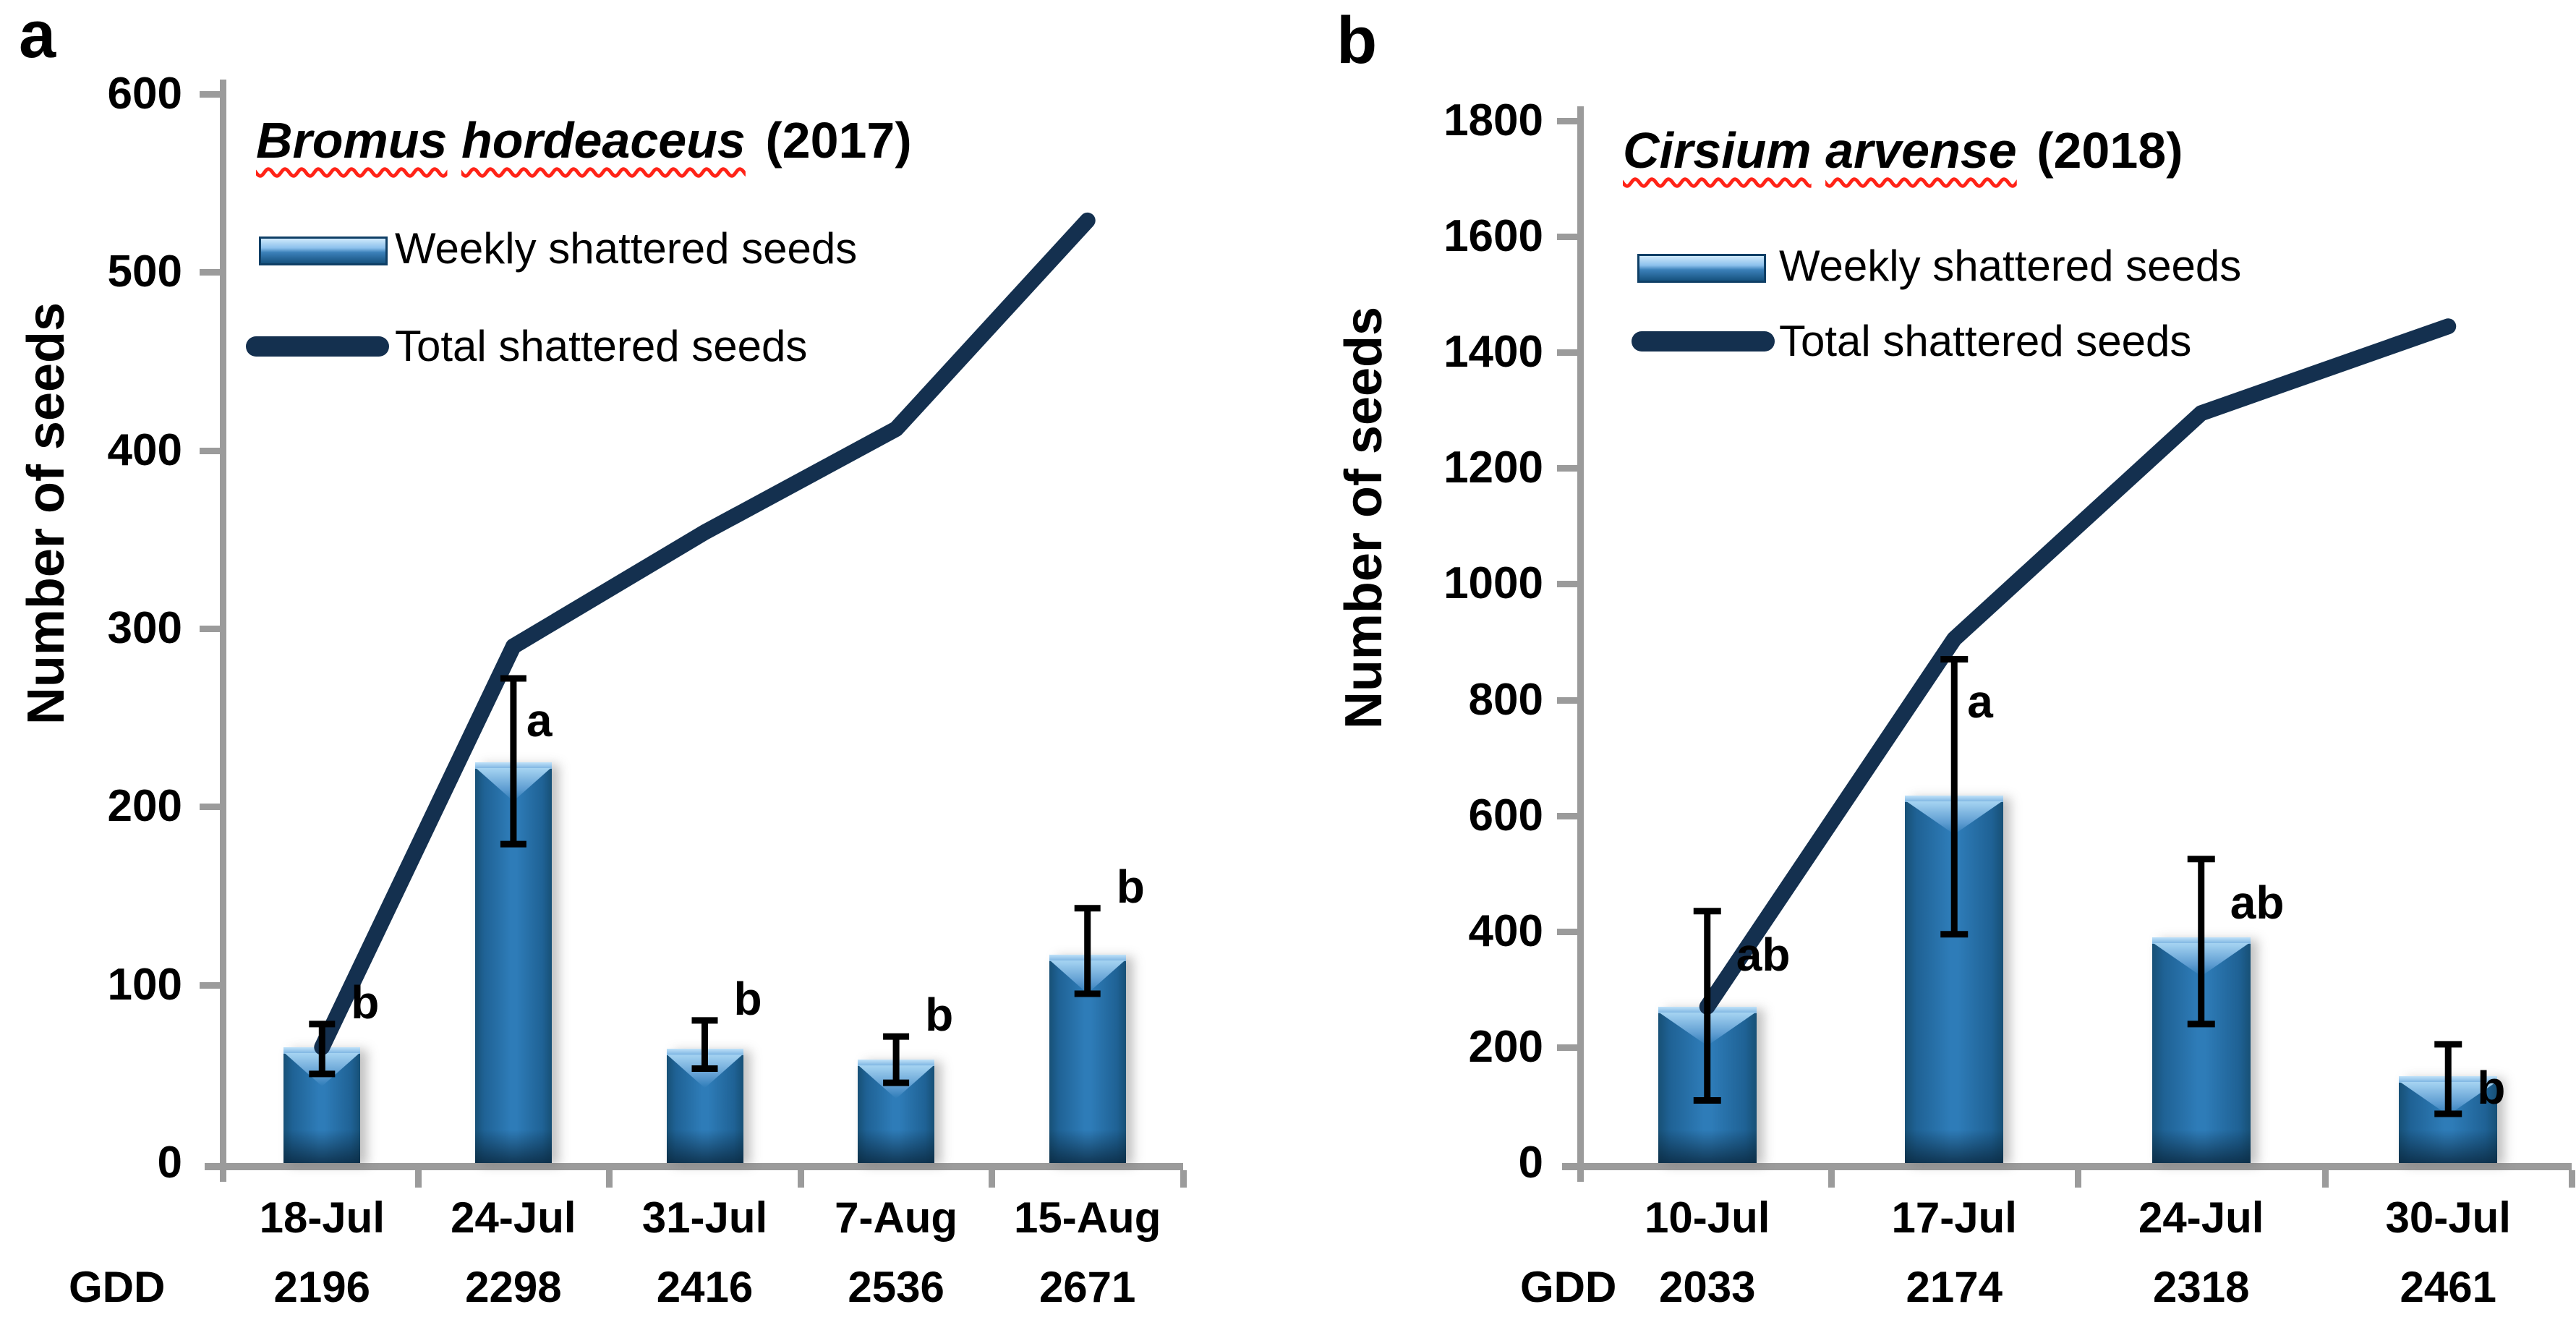 The width and height of the screenshot is (2576, 1325). What do you see at coordinates (352, 140) in the screenshot?
I see `species-name-word: Bromus` at bounding box center [352, 140].